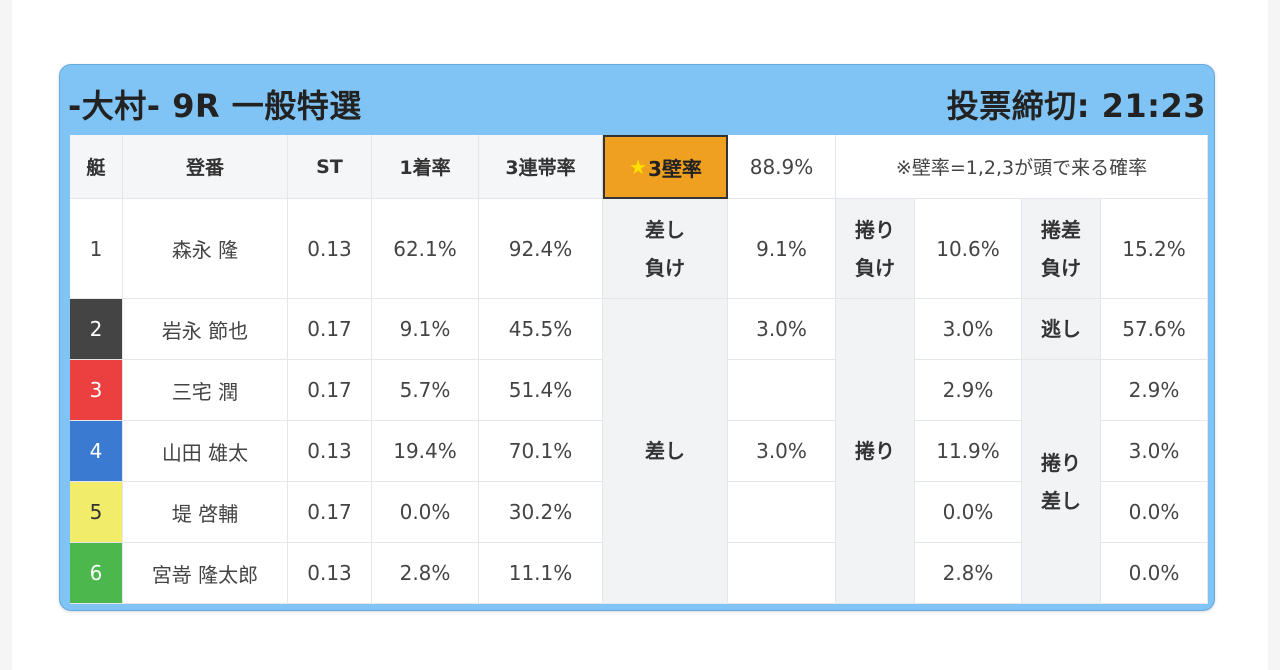 The height and width of the screenshot is (670, 1280). I want to click on header-st: ST, so click(330, 167).